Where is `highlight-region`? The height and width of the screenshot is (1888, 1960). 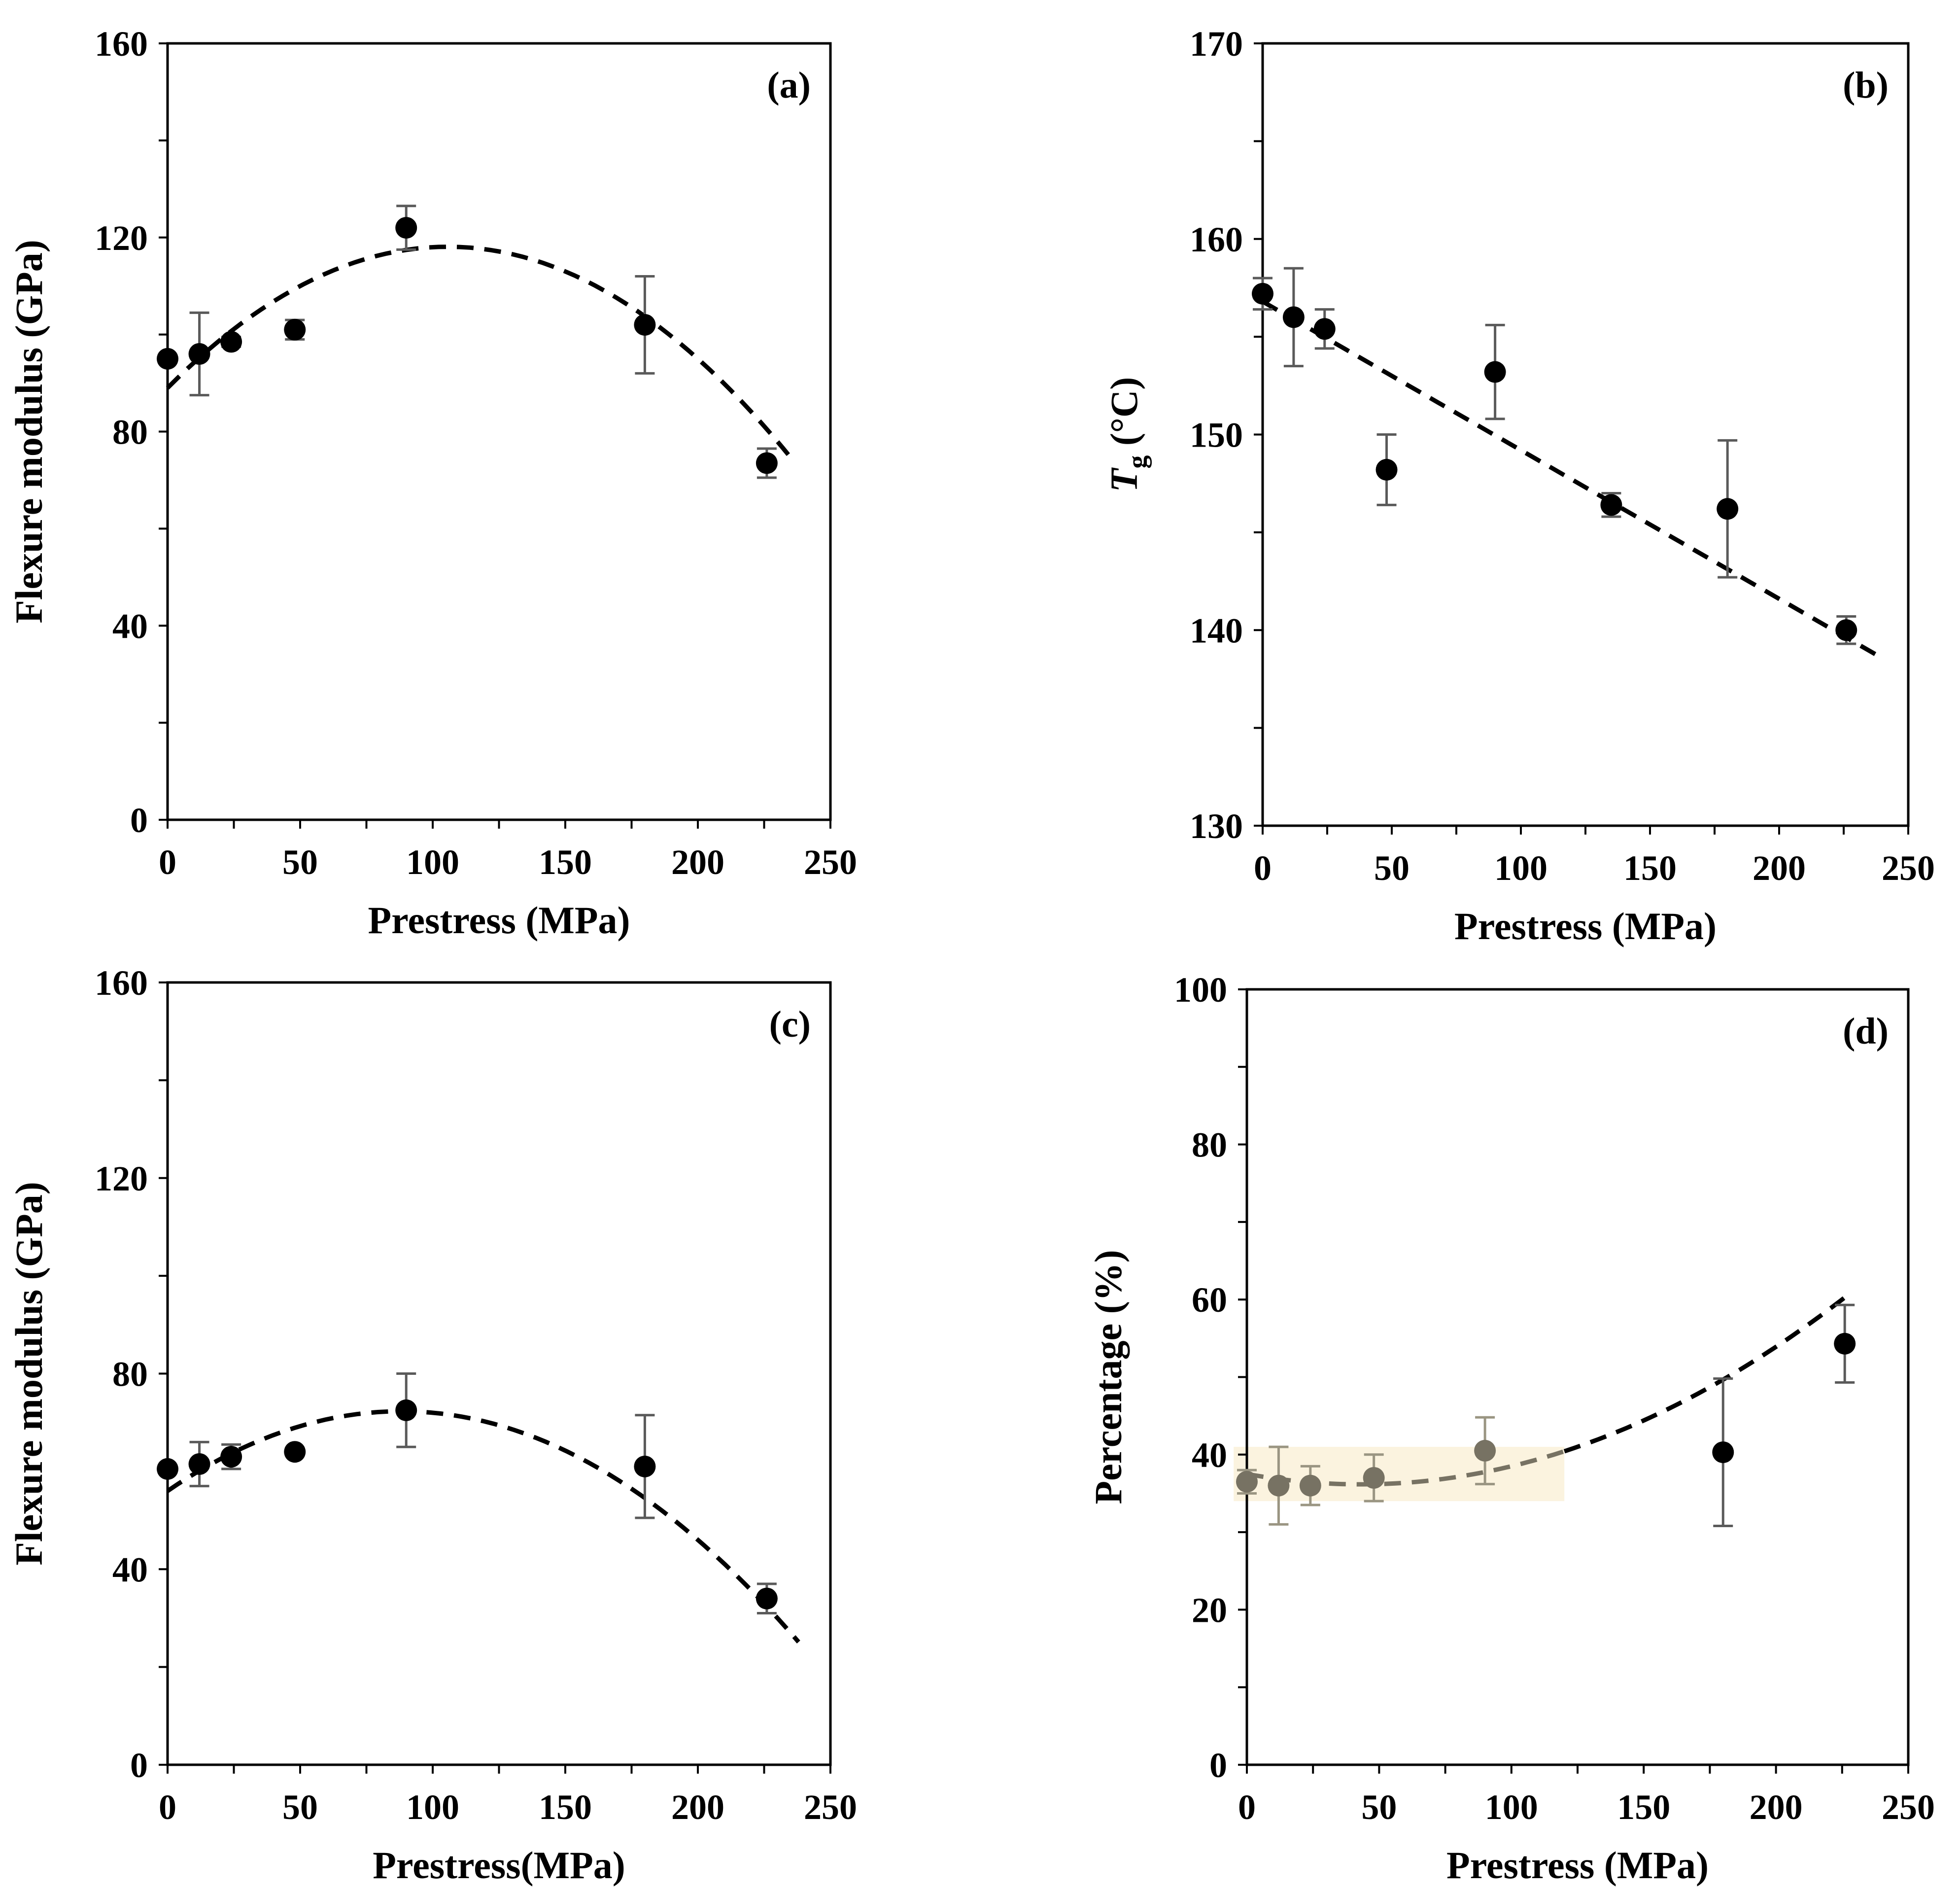 highlight-region is located at coordinates (1399, 1474).